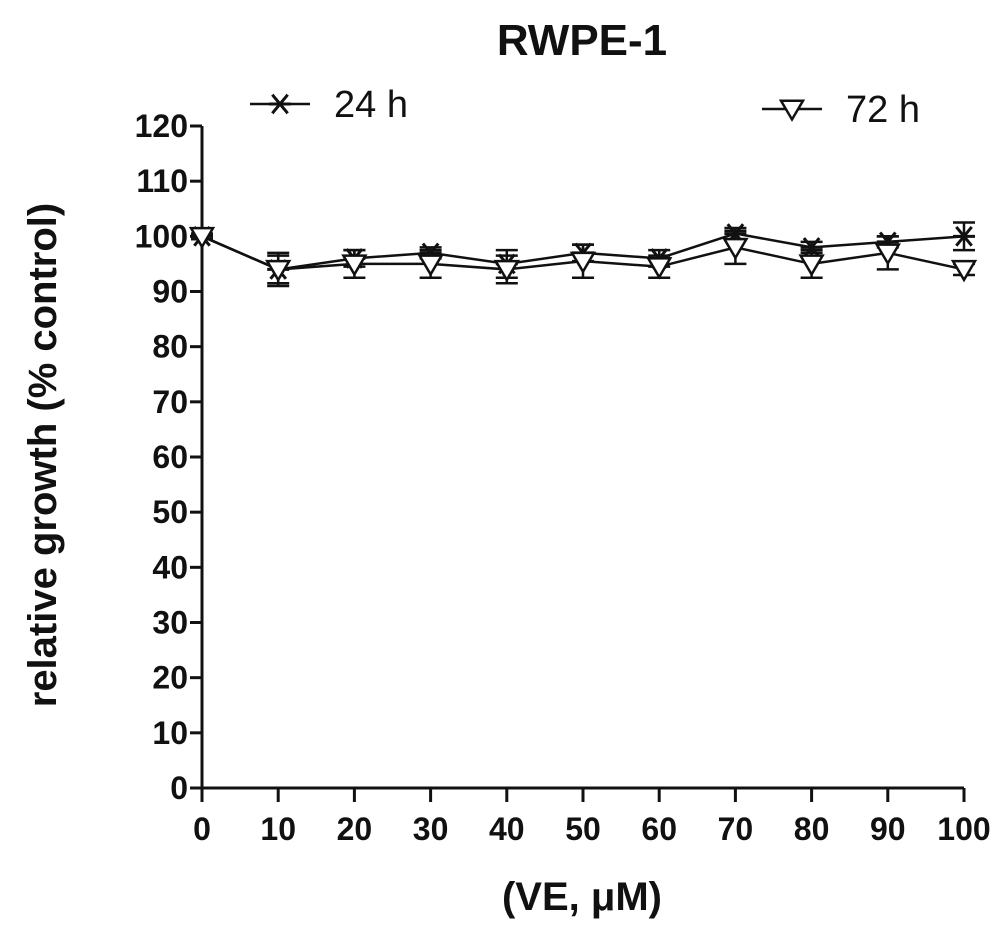  I want to click on y-tick-label: 20, so click(170, 678).